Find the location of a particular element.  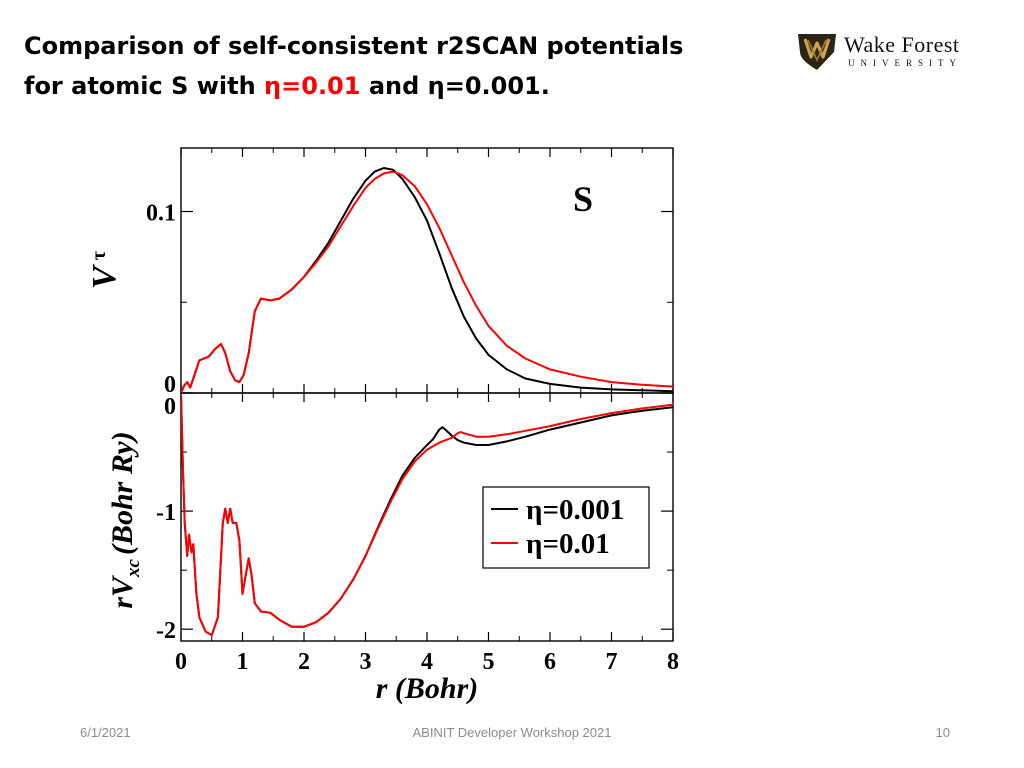

logo-shield-icon is located at coordinates (817, 52).